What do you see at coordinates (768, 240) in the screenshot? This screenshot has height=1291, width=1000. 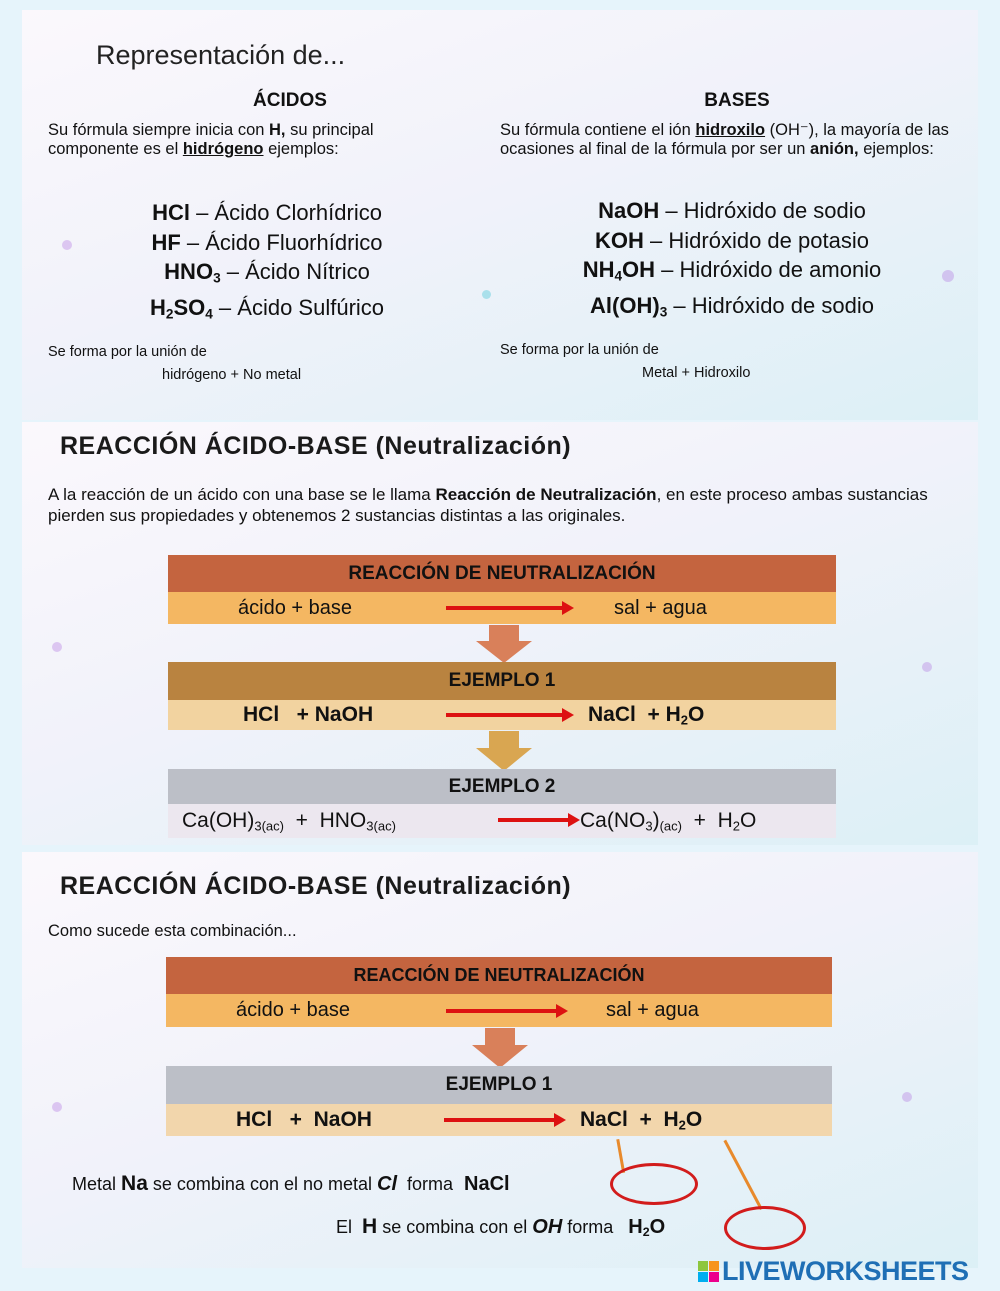 I see `compound-name: Hidróxido de potasio` at bounding box center [768, 240].